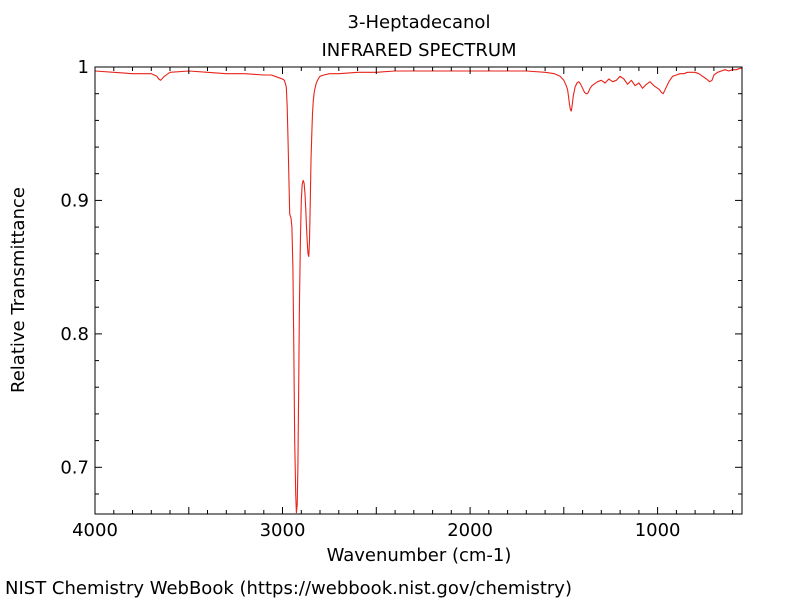 The height and width of the screenshot is (600, 800). What do you see at coordinates (418, 50) in the screenshot?
I see `chart-subtitle: INFRARED SPECTRUM` at bounding box center [418, 50].